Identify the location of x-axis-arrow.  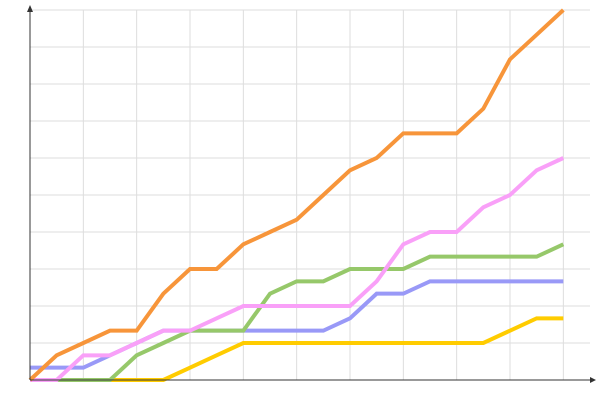
(593, 380).